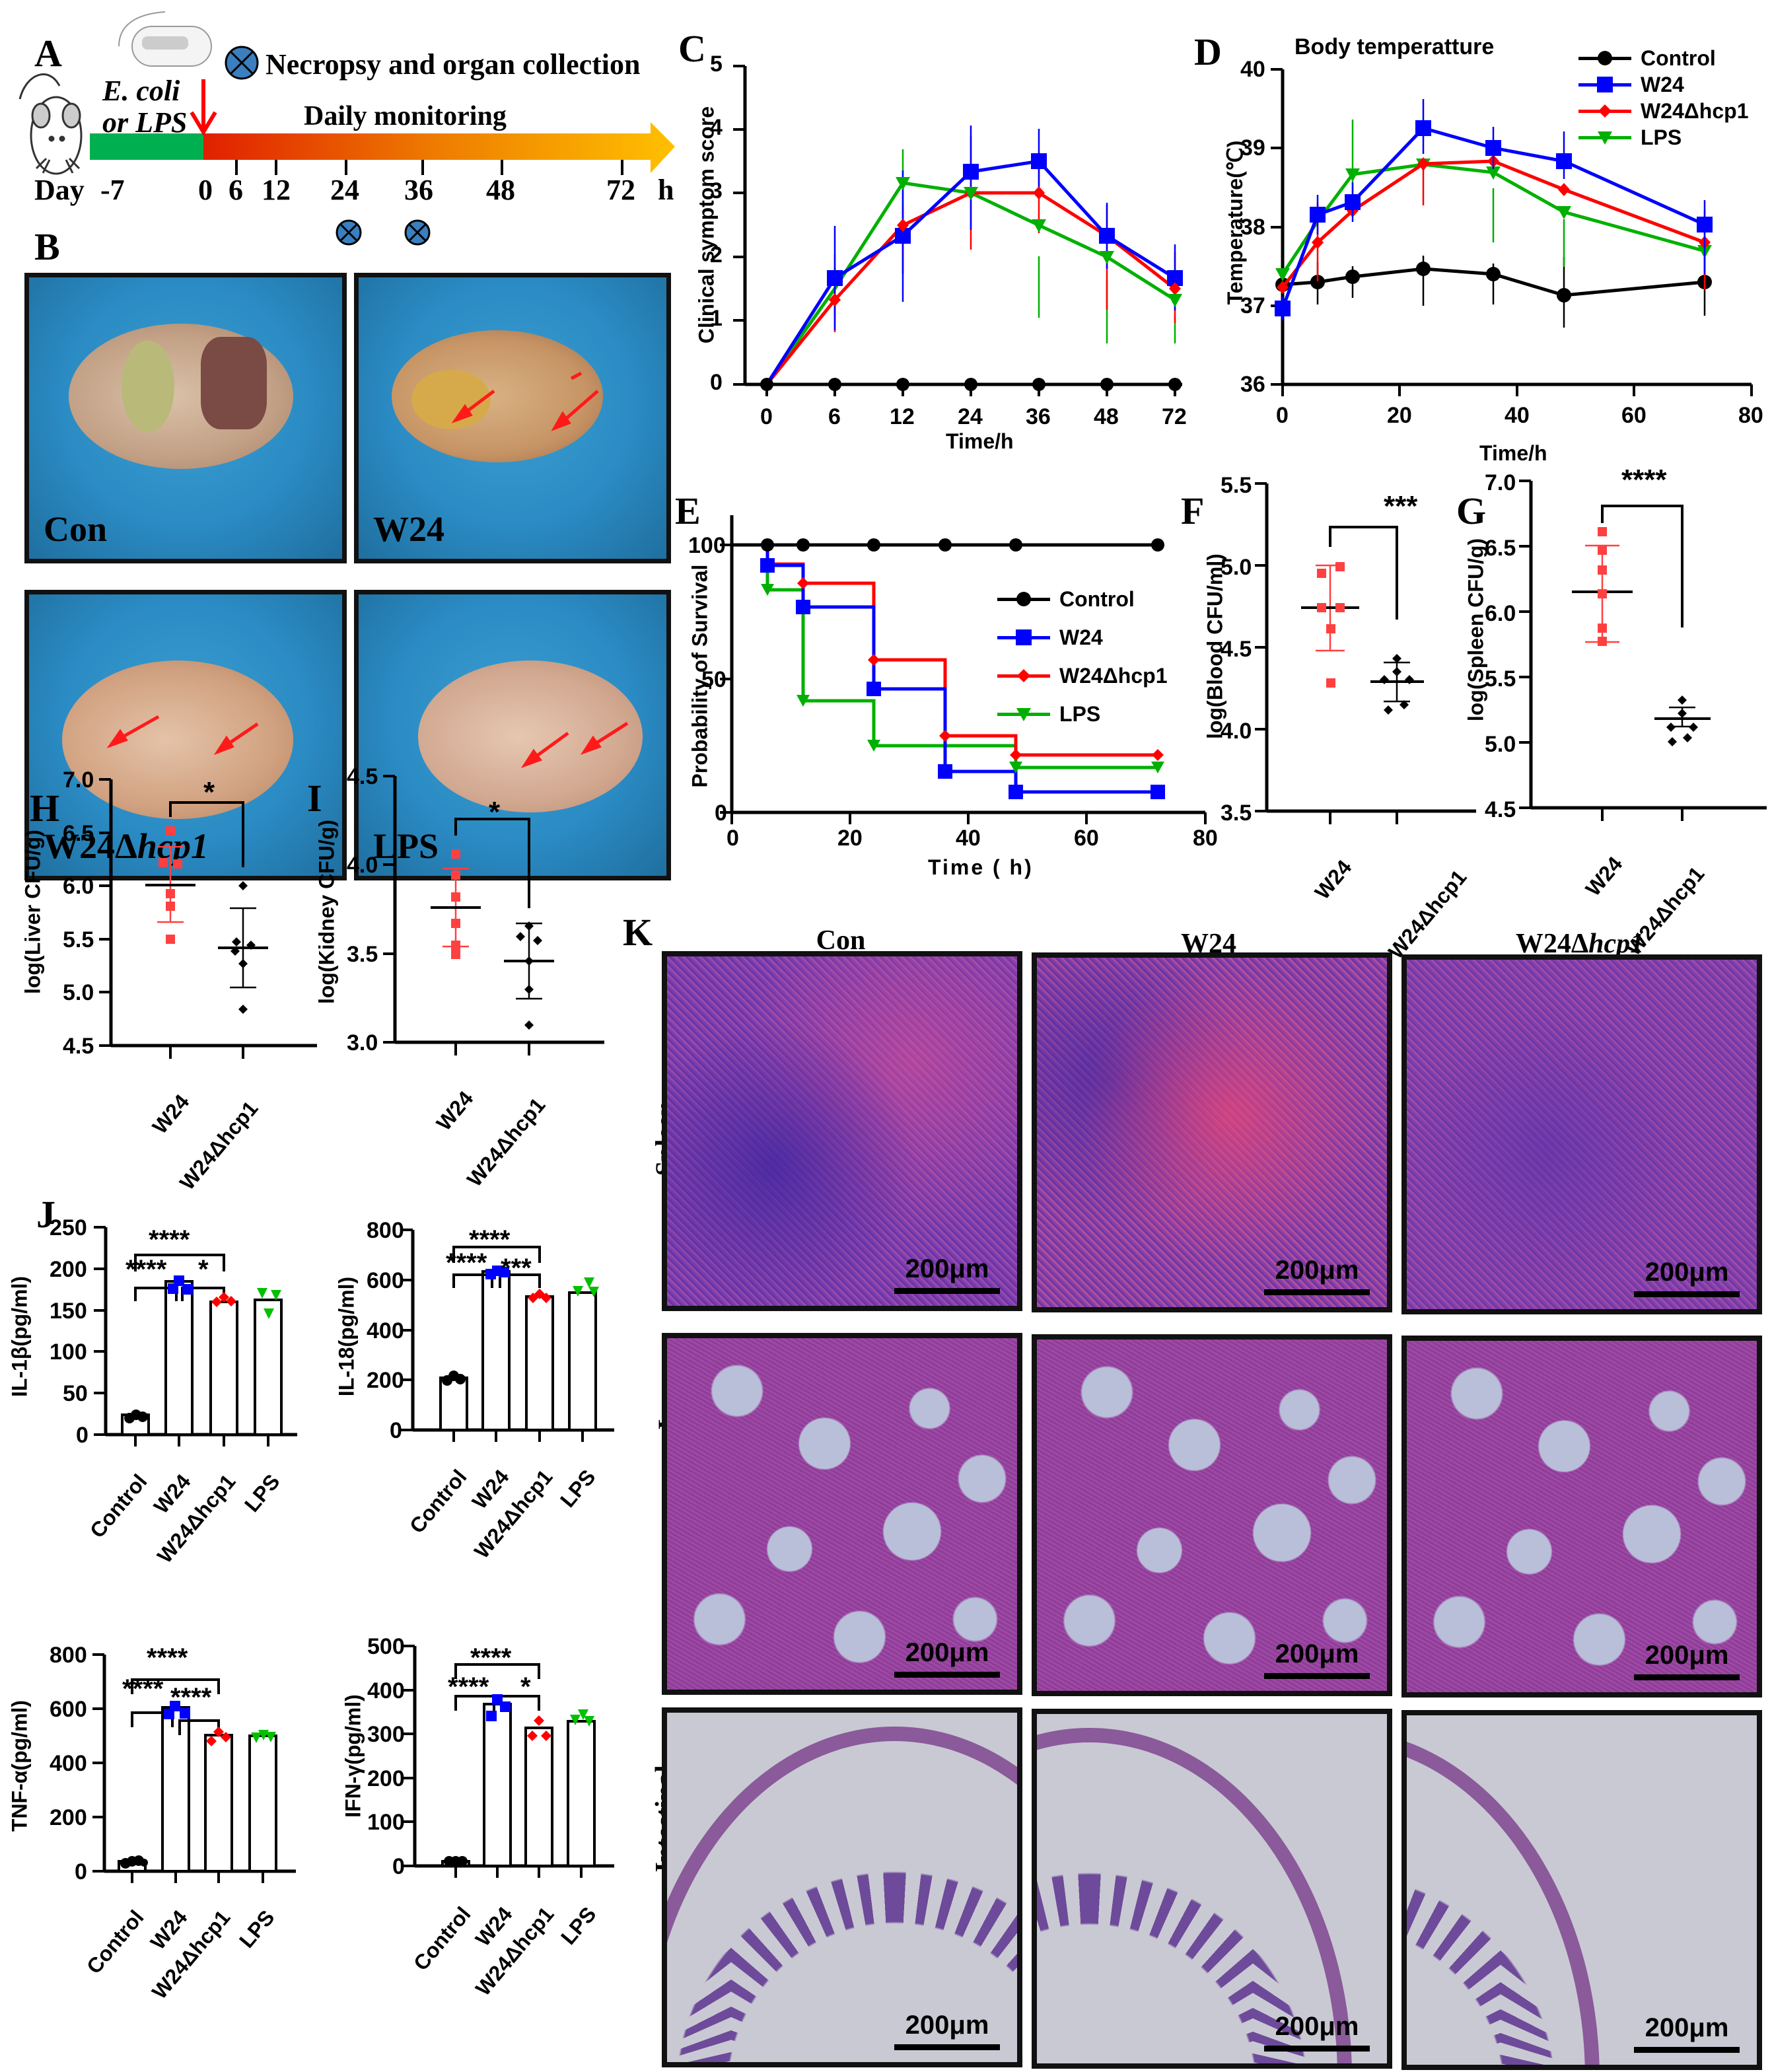 This screenshot has width=1772, height=2072. What do you see at coordinates (1394, 46) in the screenshot?
I see `chart-title: Body temperatture` at bounding box center [1394, 46].